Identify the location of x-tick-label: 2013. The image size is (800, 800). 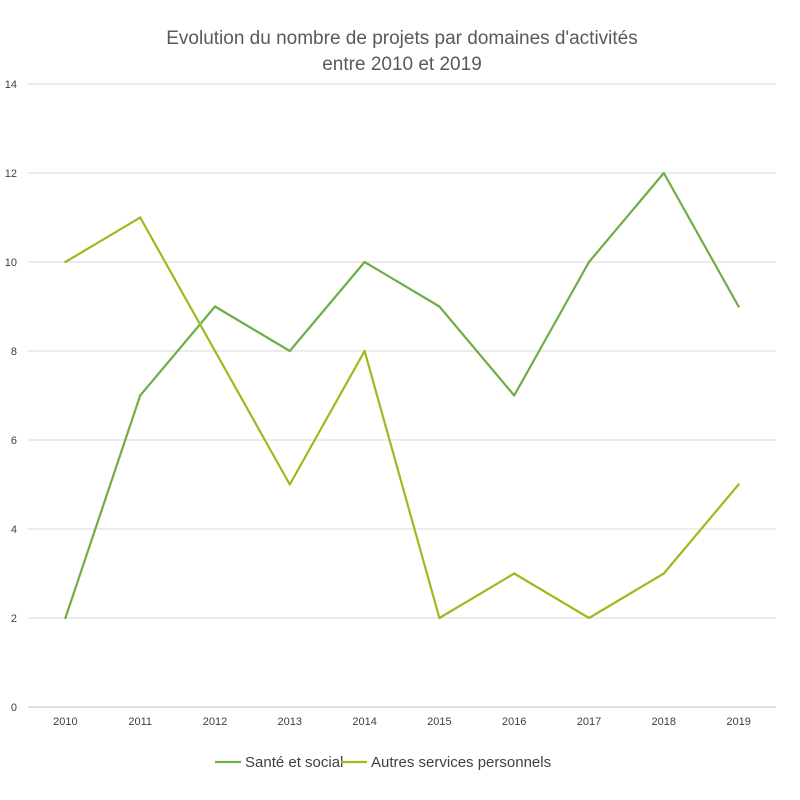
(290, 722).